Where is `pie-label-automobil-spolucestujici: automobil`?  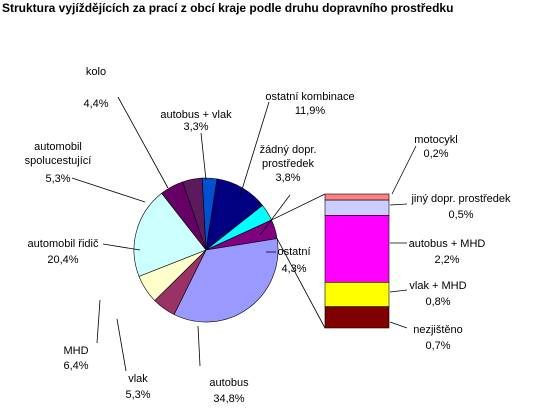 pie-label-automobil-spolucestujici: automobil is located at coordinates (58, 147).